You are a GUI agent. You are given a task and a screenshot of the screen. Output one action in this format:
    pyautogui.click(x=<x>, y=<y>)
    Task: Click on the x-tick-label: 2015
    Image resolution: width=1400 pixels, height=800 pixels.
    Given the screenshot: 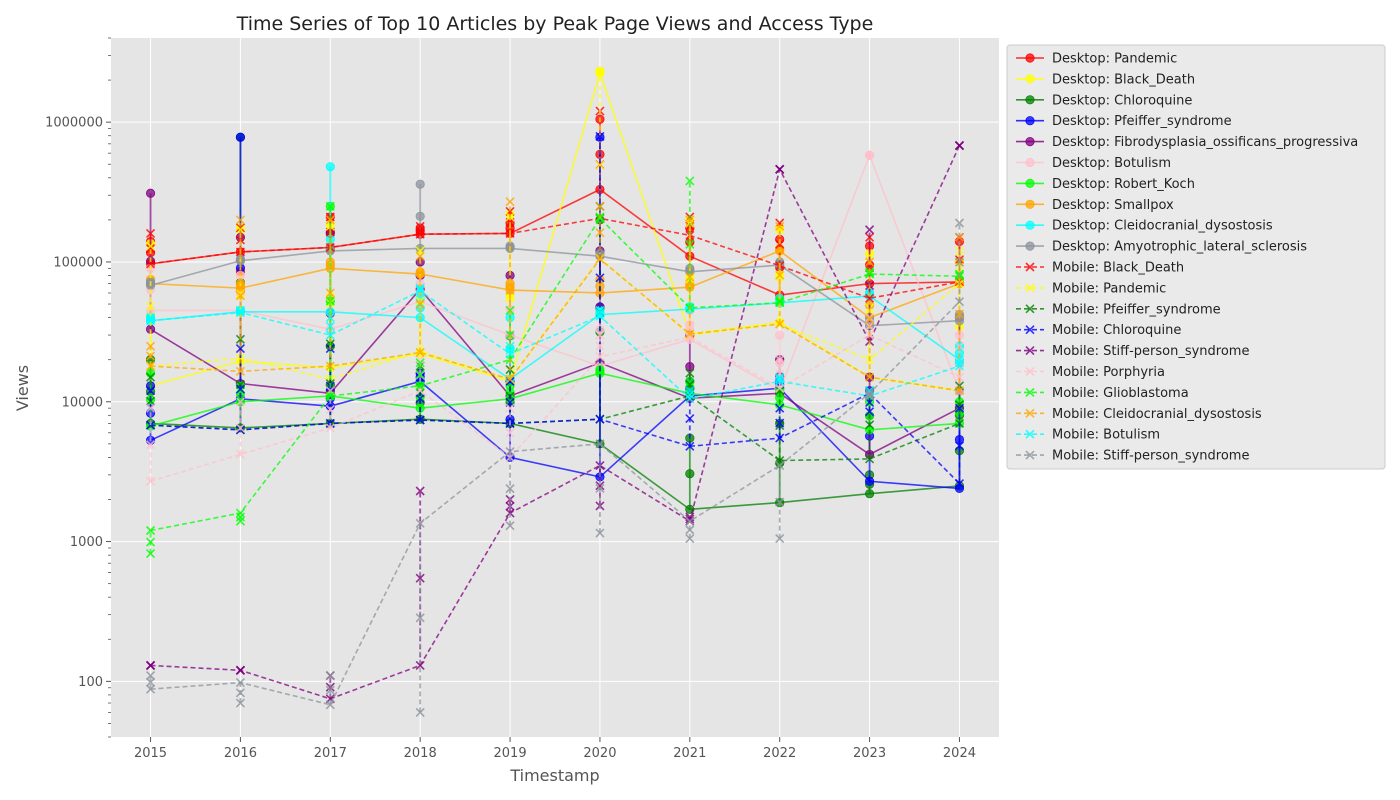 What is the action you would take?
    pyautogui.click(x=150, y=753)
    